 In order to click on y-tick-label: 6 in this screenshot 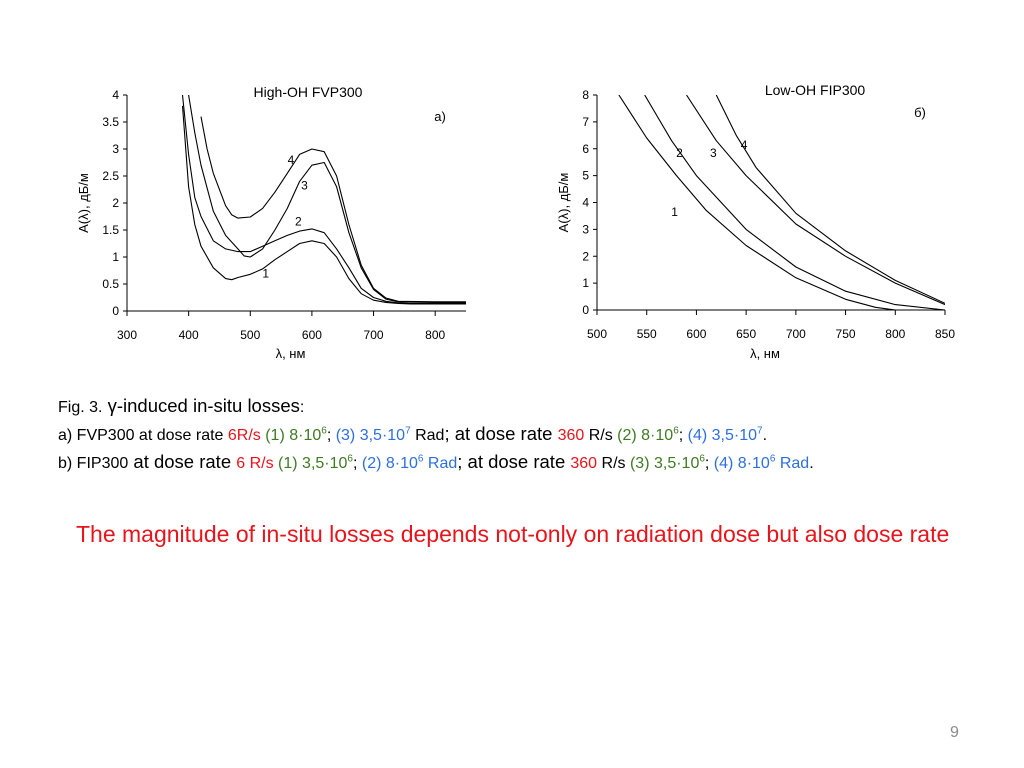, I will do `click(585, 149)`.